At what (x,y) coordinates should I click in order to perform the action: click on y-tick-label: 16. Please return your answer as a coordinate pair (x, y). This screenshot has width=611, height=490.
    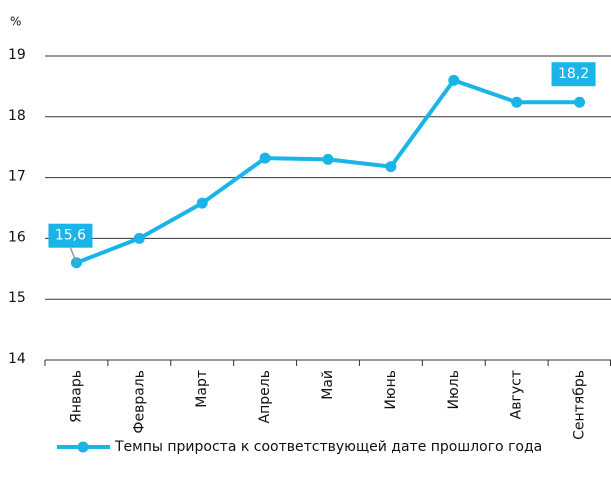
    Looking at the image, I should click on (17, 237).